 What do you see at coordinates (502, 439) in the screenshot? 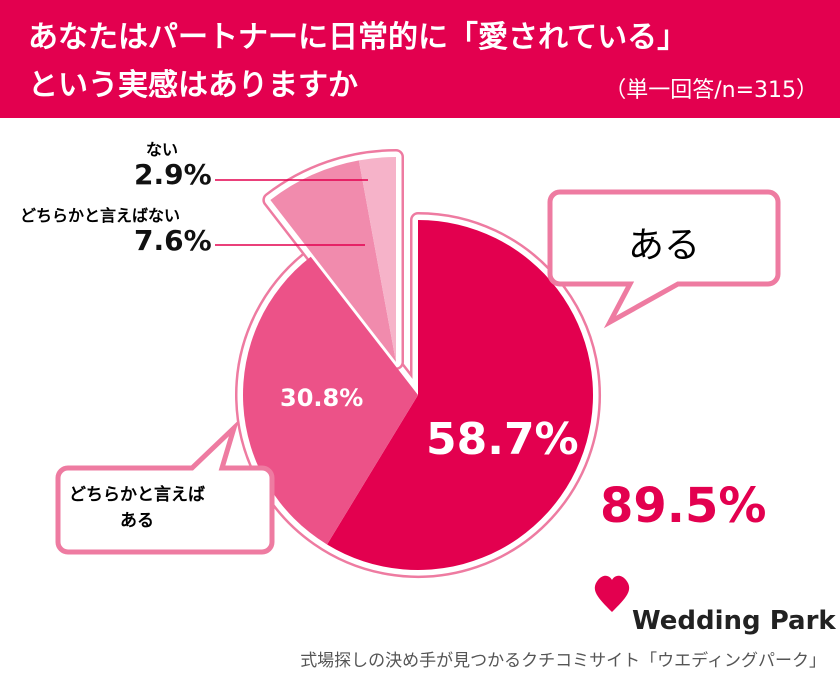
I see `value-label: 58.7%` at bounding box center [502, 439].